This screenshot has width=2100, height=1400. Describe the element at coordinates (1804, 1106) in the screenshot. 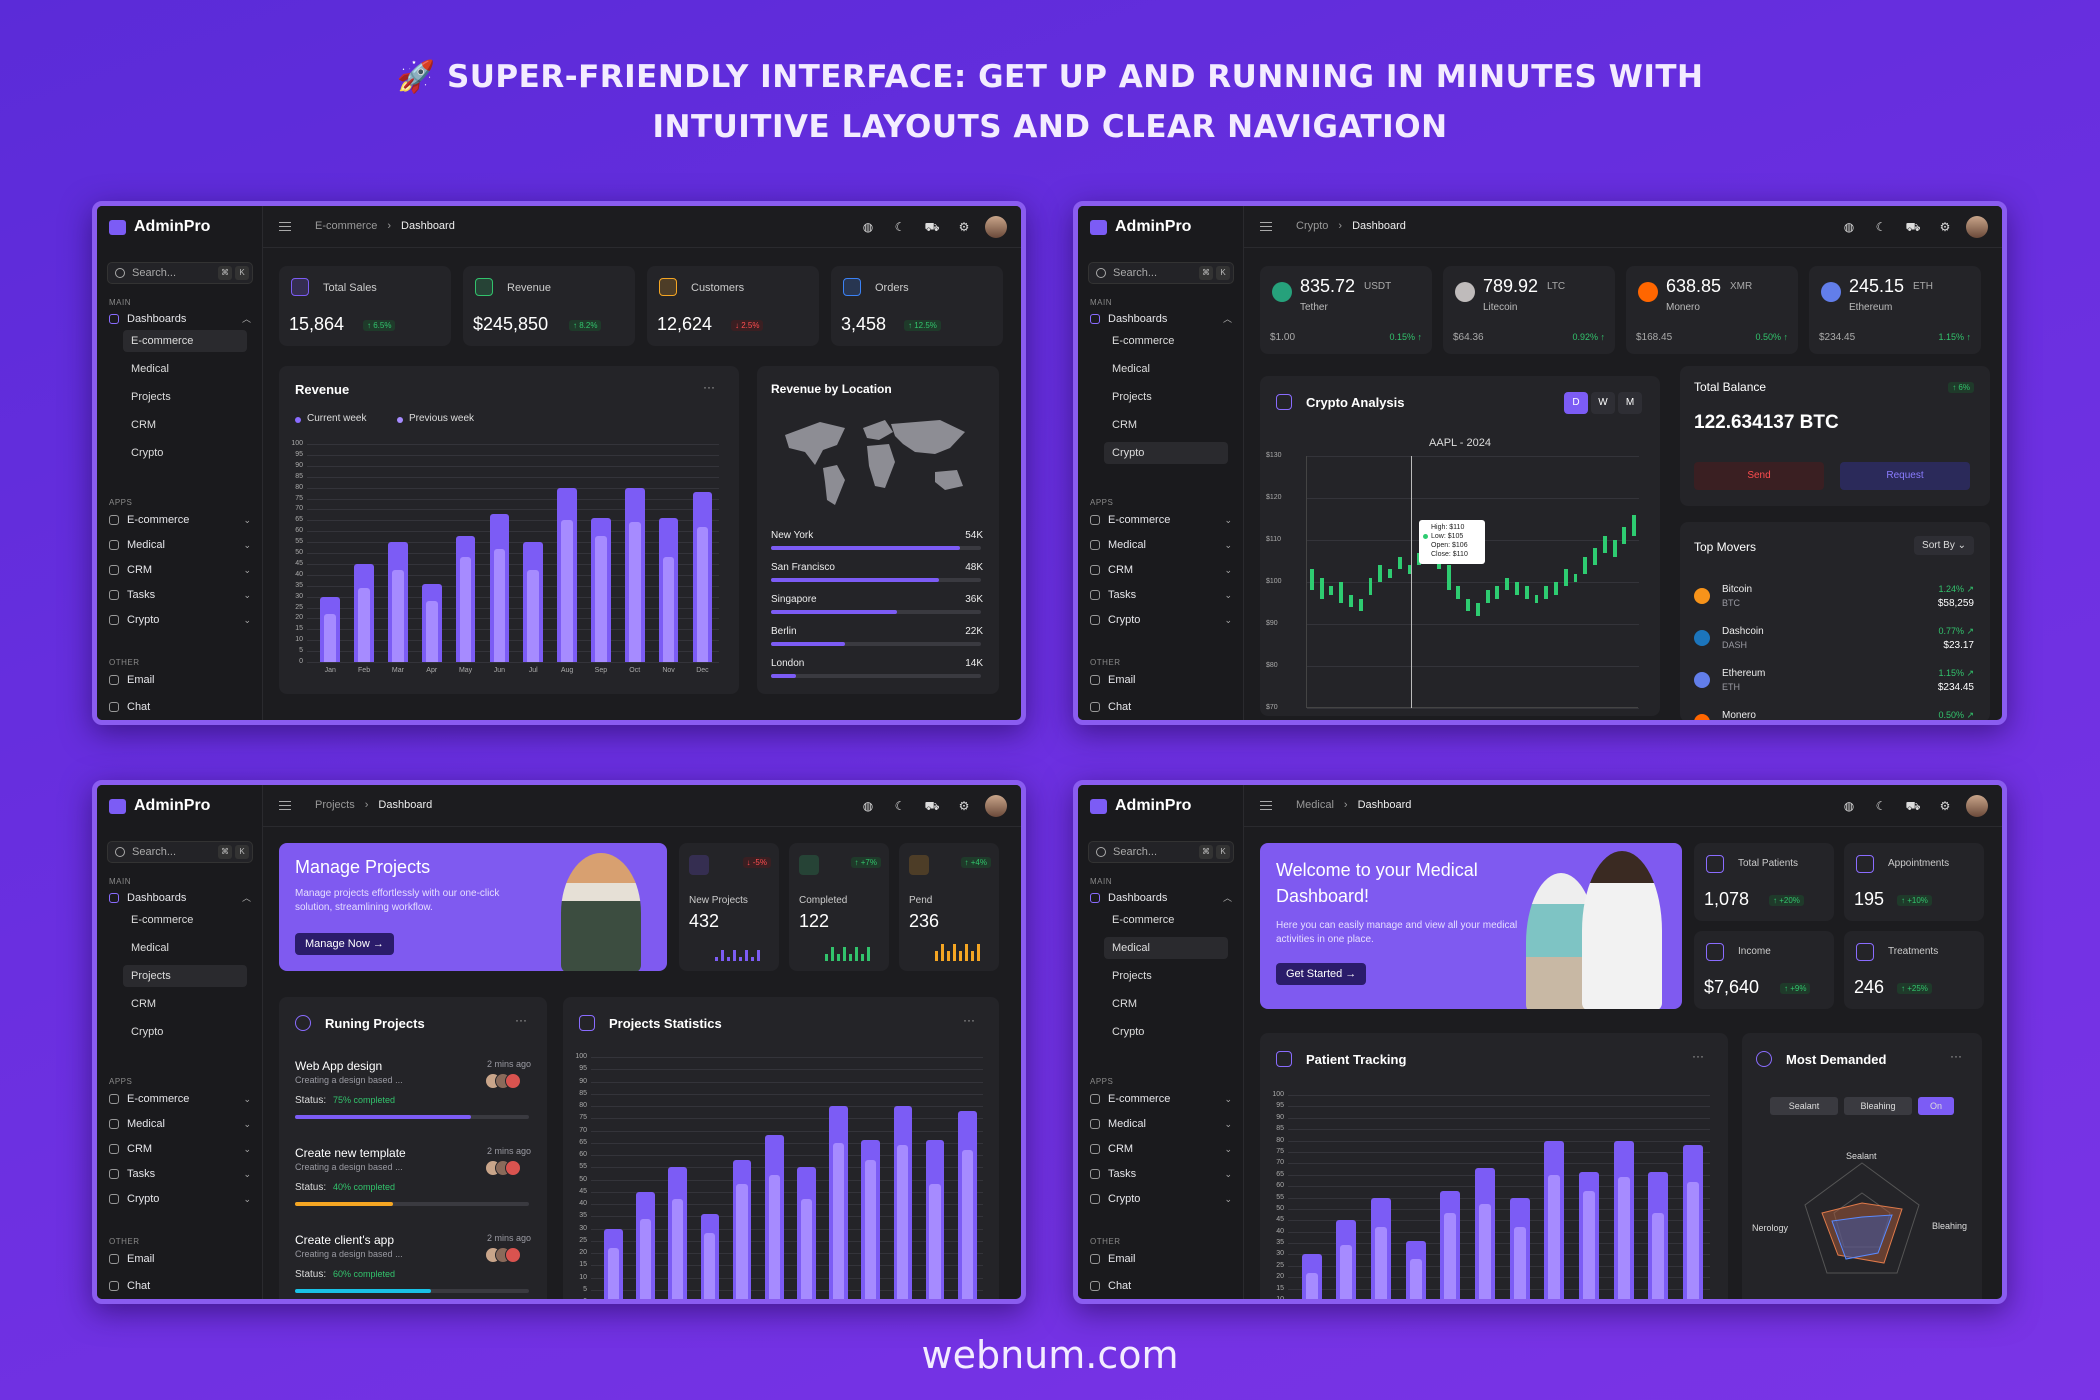

I see `filter-tab: Sealant` at that location.